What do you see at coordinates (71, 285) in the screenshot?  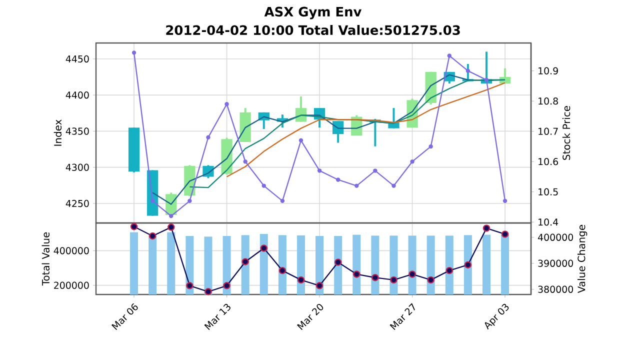 I see `y-tick-label: 200000` at bounding box center [71, 285].